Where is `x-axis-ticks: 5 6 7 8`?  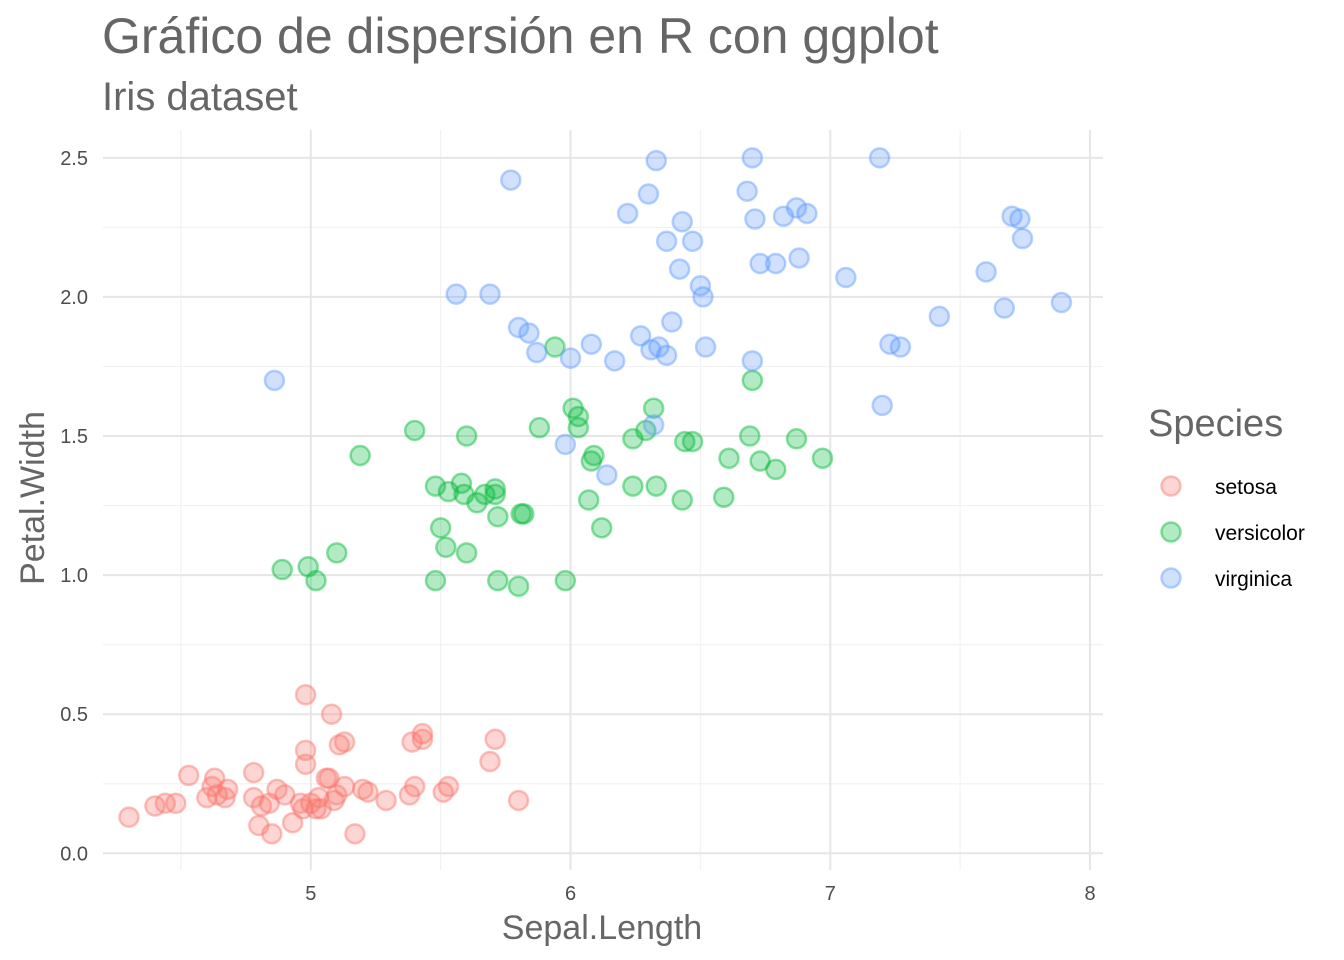 x-axis-ticks: 5 6 7 8 is located at coordinates (700, 894).